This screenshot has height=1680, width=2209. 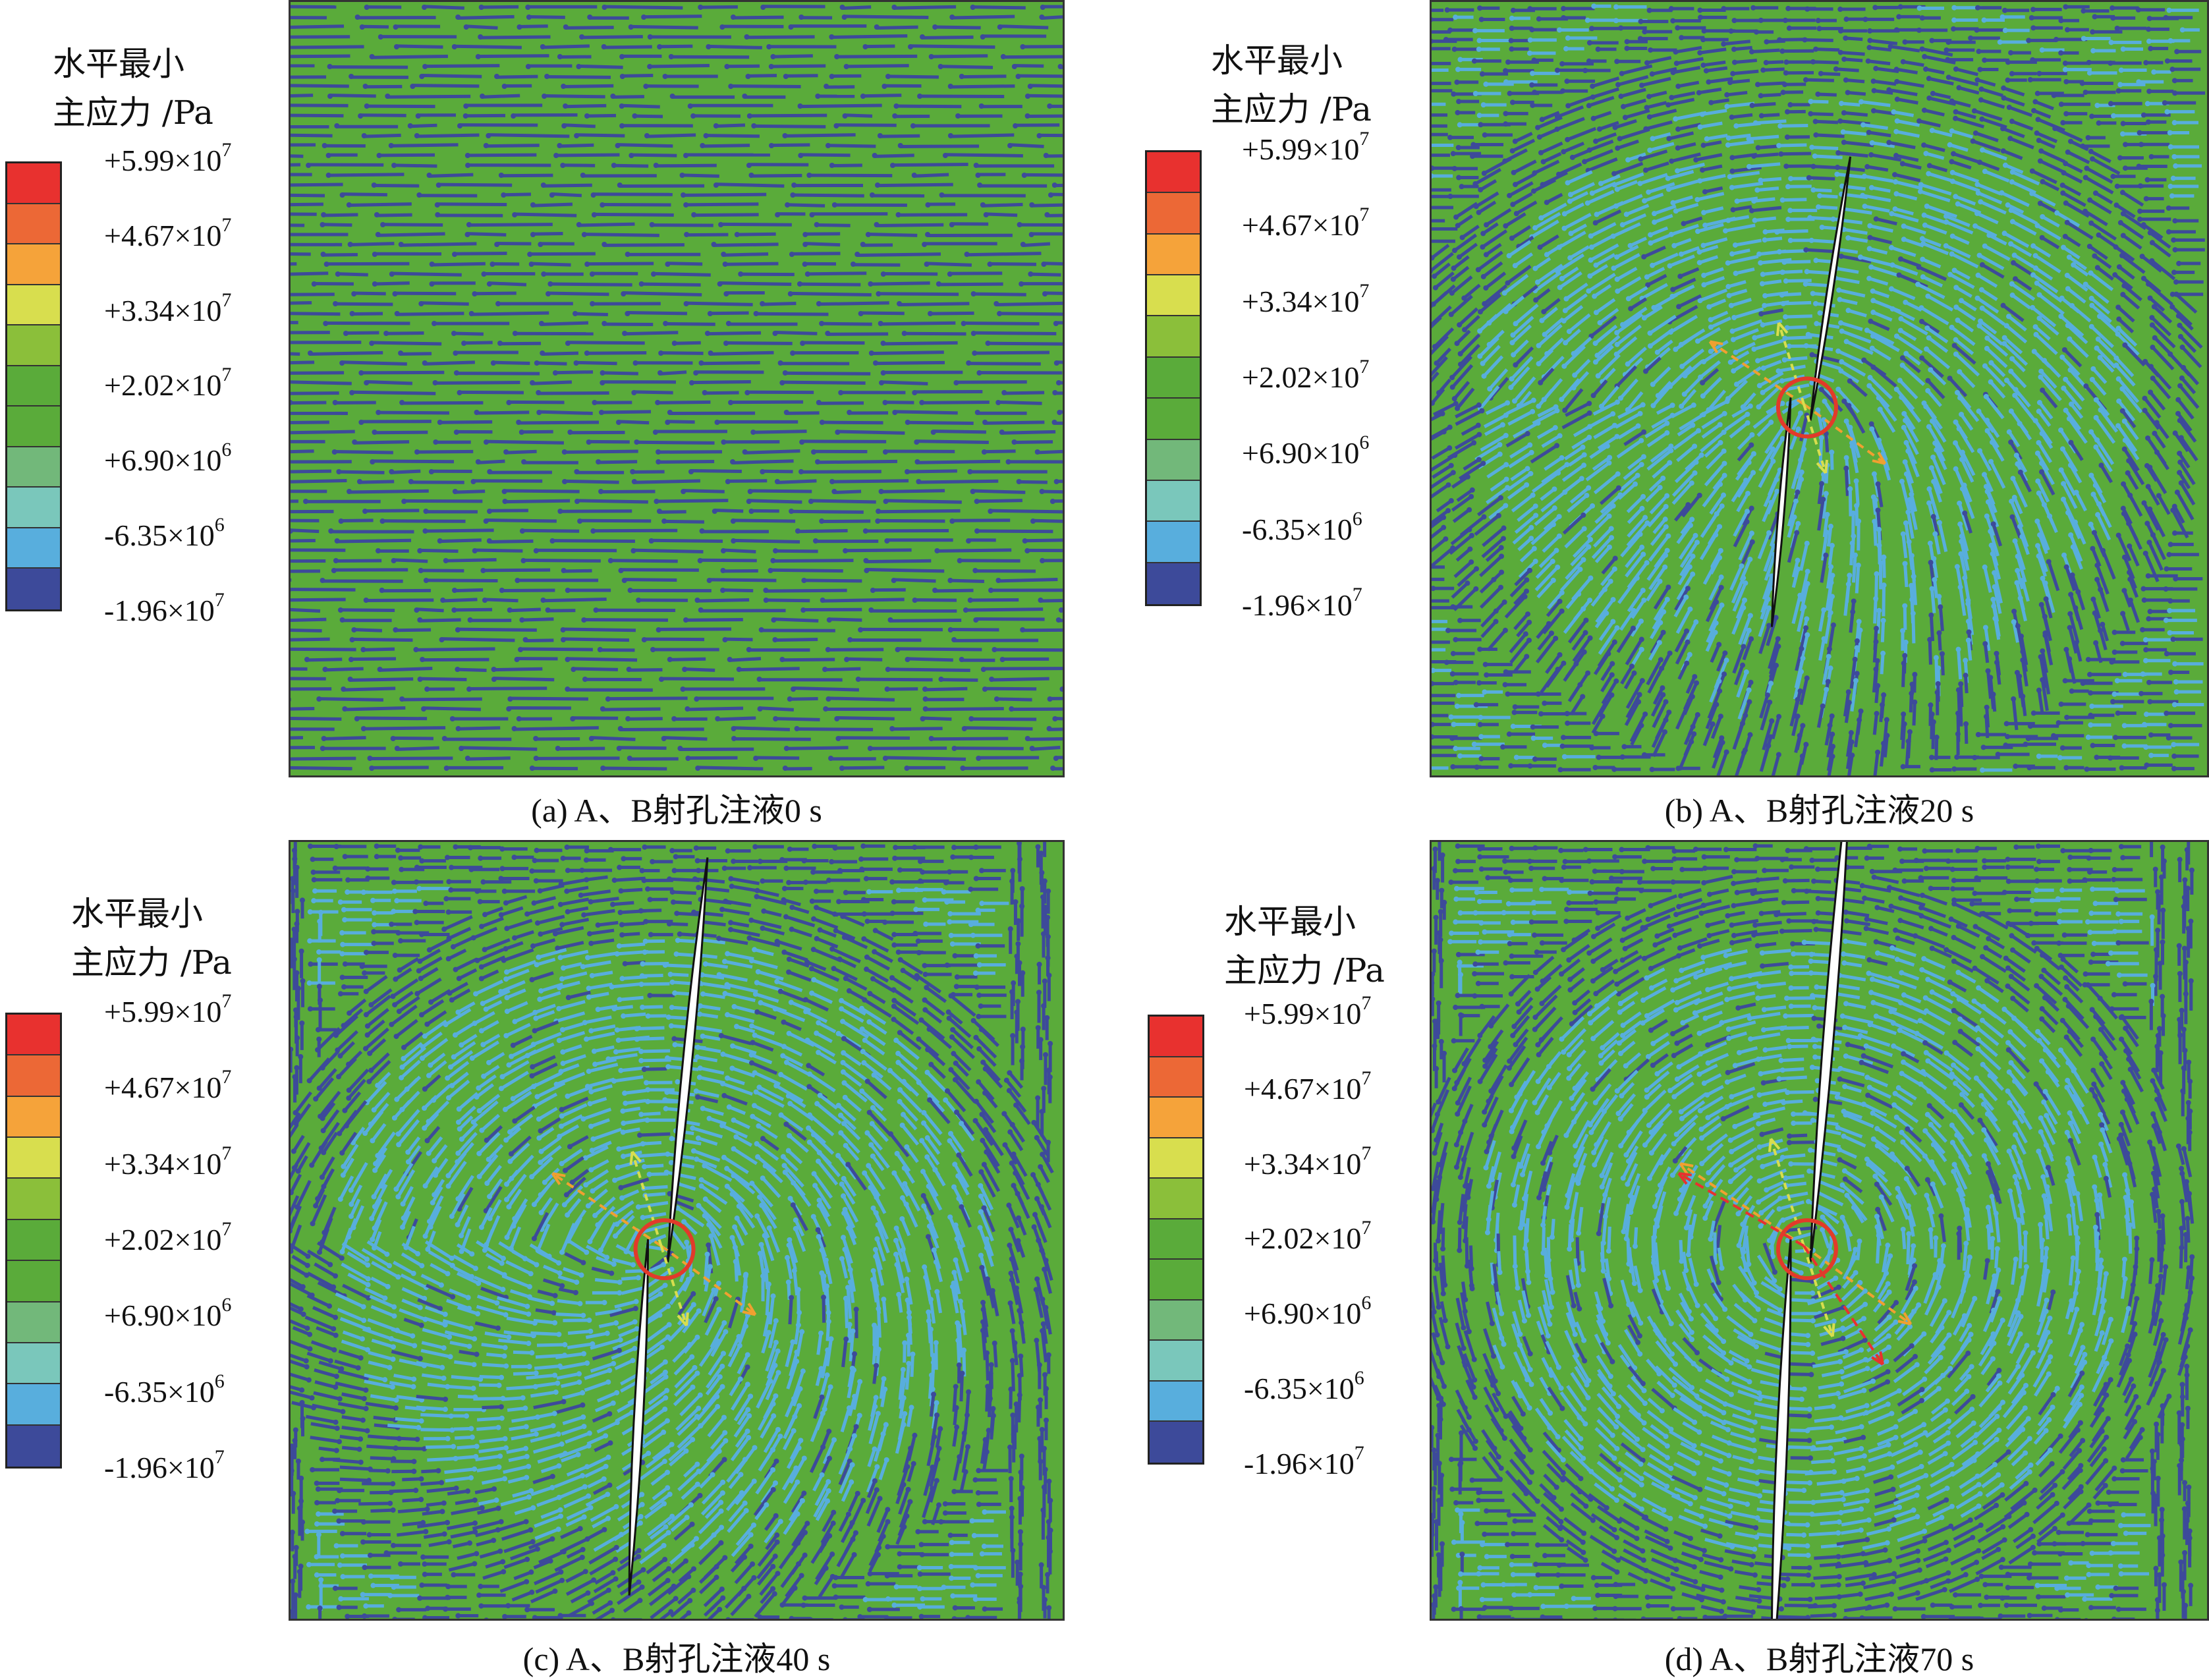 I want to click on legend-label: +4.67×107, so click(x=167, y=233).